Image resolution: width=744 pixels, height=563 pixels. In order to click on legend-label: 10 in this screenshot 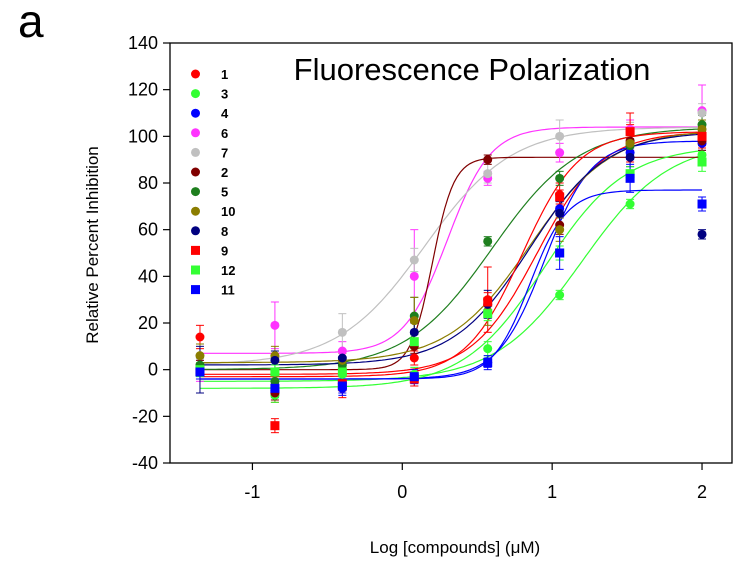, I will do `click(228, 211)`.